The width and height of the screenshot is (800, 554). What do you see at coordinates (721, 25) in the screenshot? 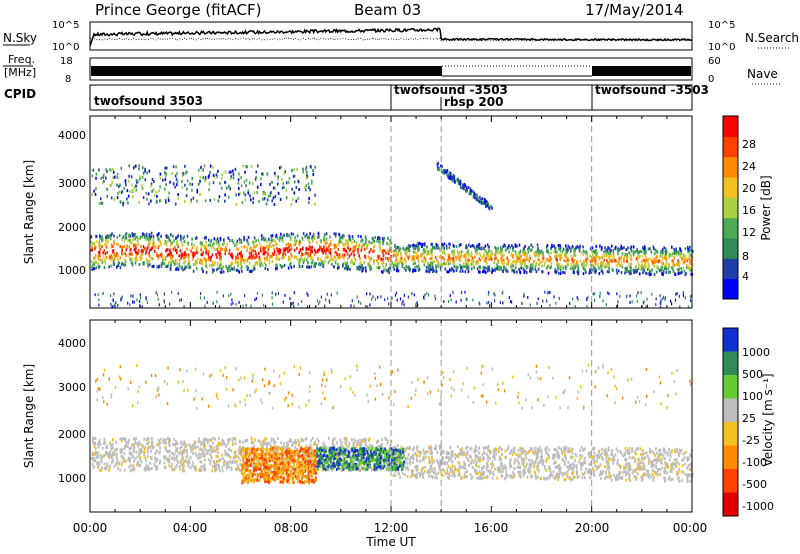
I see `search-tick-top: 10^5` at bounding box center [721, 25].